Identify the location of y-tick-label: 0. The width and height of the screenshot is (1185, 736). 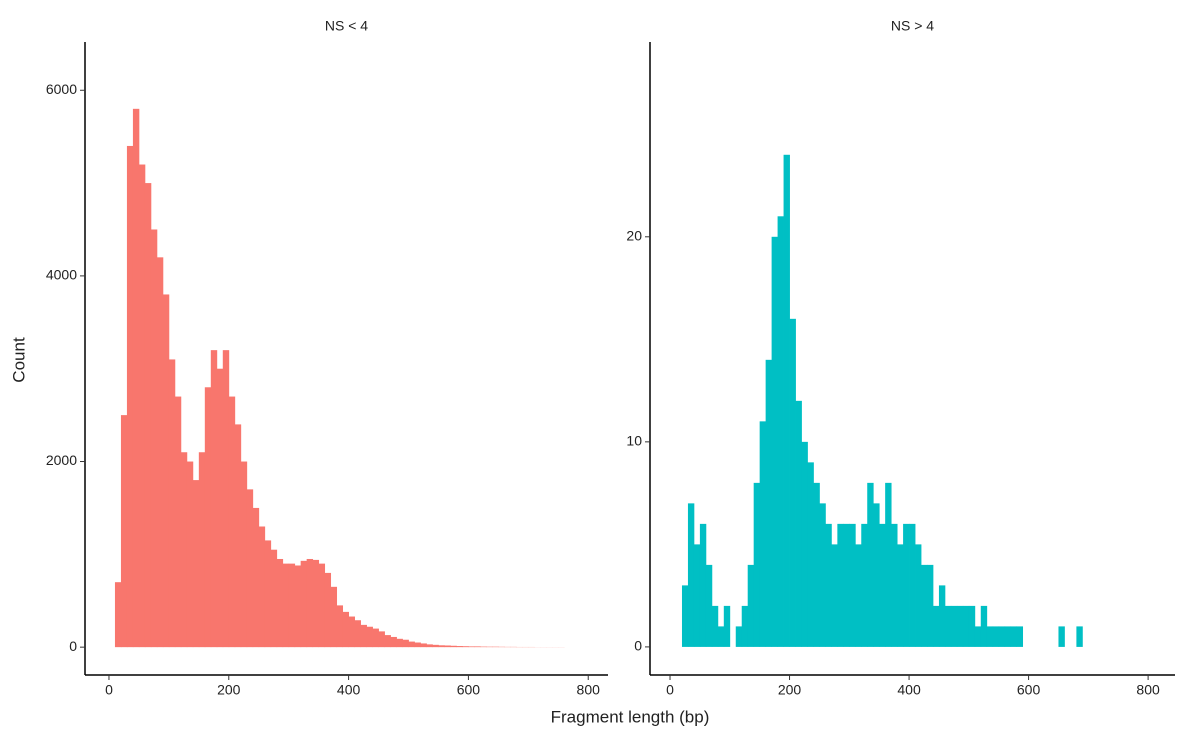
(638, 646).